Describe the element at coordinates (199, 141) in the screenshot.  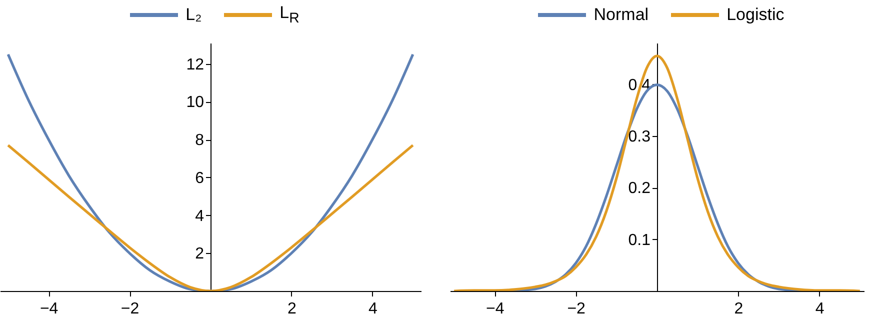
I see `y-tick-label: 8` at that location.